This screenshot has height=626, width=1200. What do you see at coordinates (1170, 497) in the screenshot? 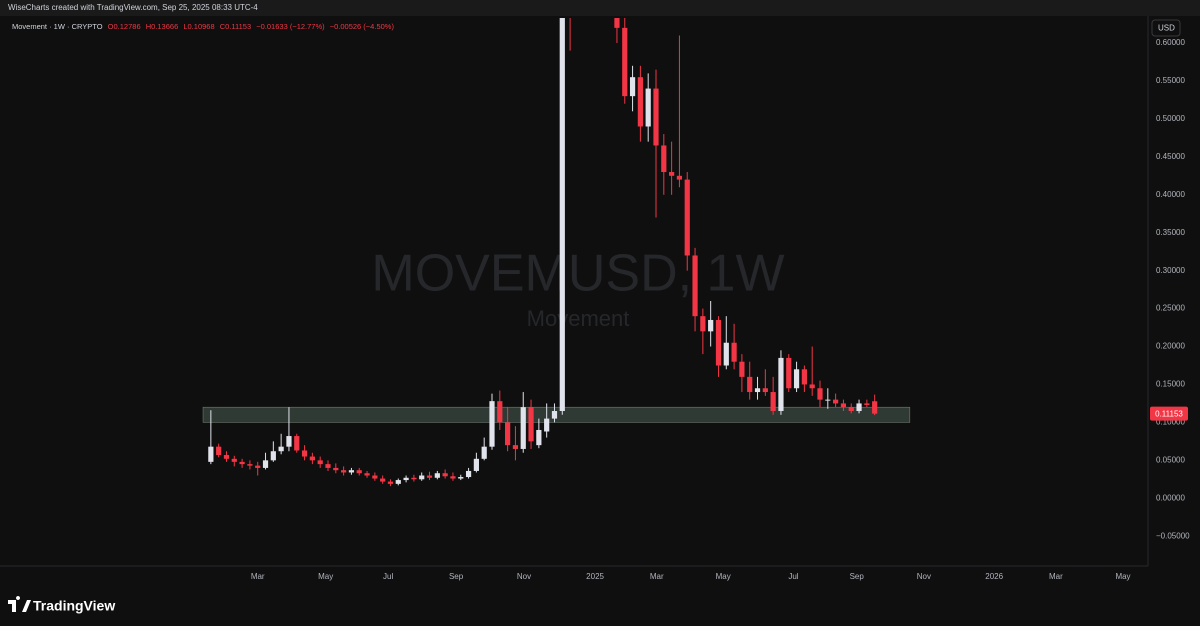
I see `y-tick-label: 0.00000` at bounding box center [1170, 497].